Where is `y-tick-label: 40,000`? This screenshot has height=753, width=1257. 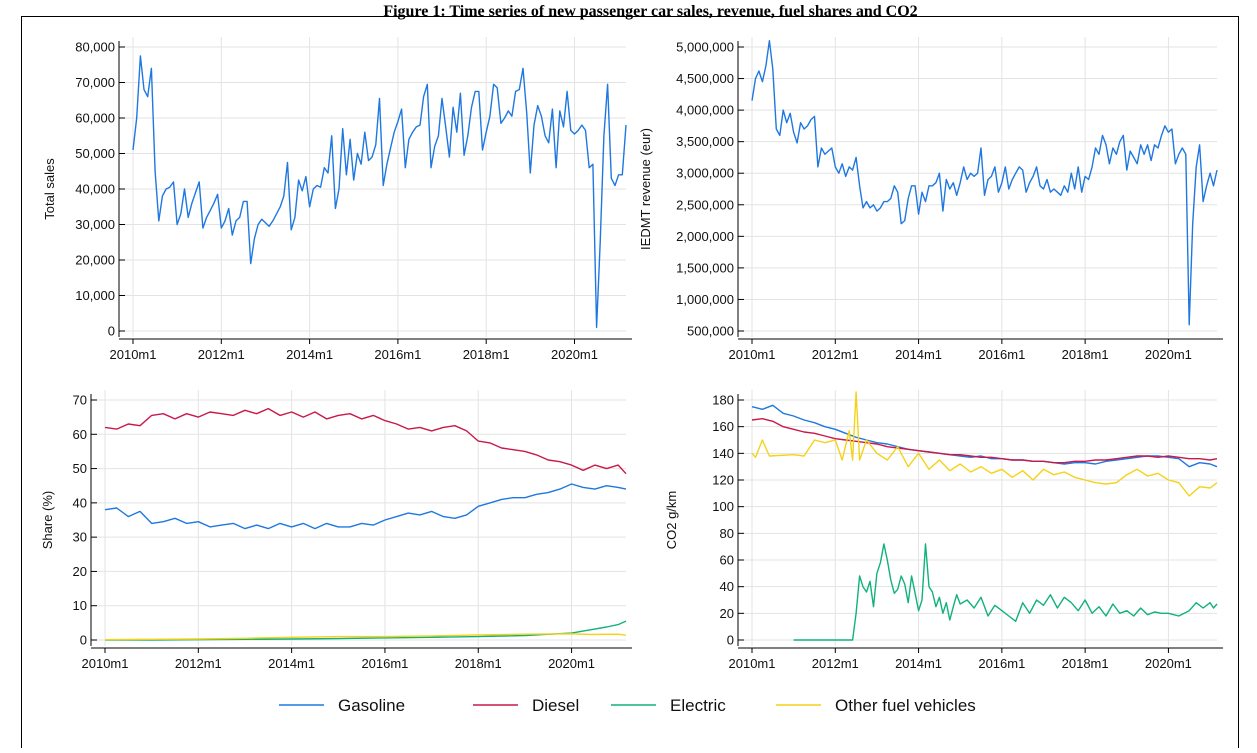
y-tick-label: 40,000 is located at coordinates (95, 189).